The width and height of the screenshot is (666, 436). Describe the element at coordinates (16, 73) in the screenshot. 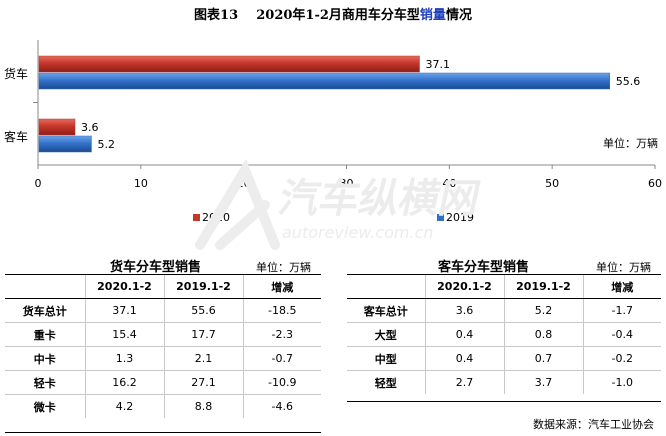

I see `category-label: 货车` at that location.